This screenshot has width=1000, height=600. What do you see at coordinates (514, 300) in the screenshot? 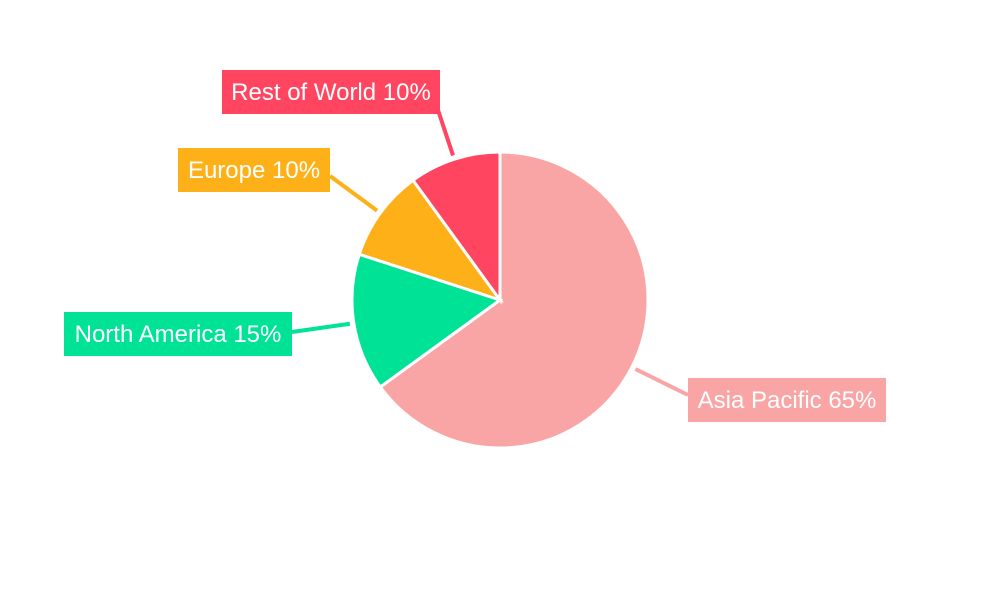
I see `pie-slice-asia-pacific` at bounding box center [514, 300].